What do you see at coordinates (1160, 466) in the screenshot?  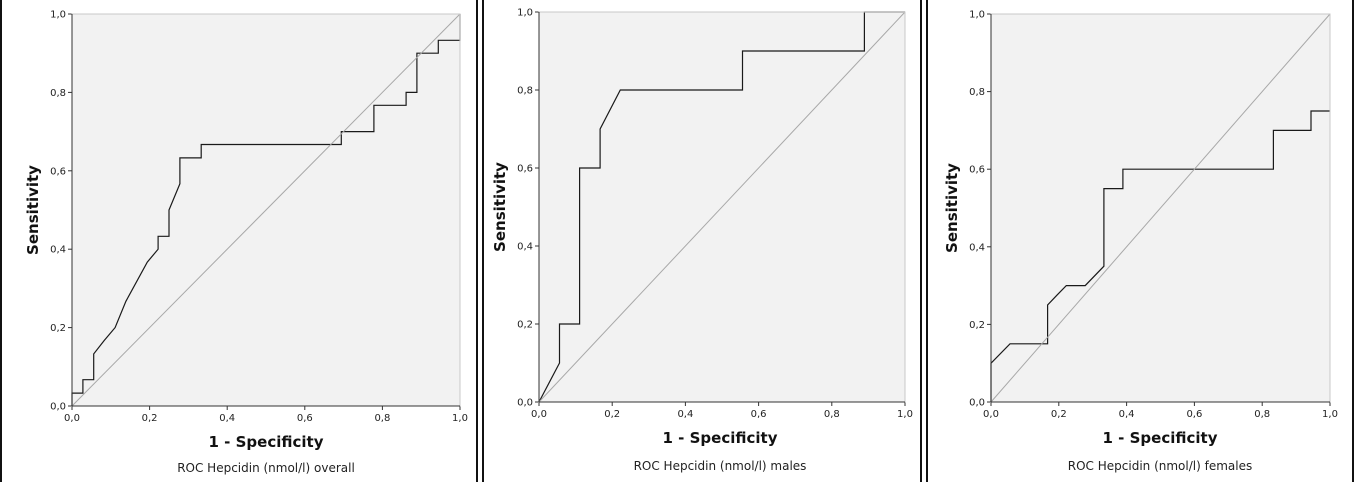 I see `chart-caption: ROC Hepcidin (nmol/l) females` at bounding box center [1160, 466].